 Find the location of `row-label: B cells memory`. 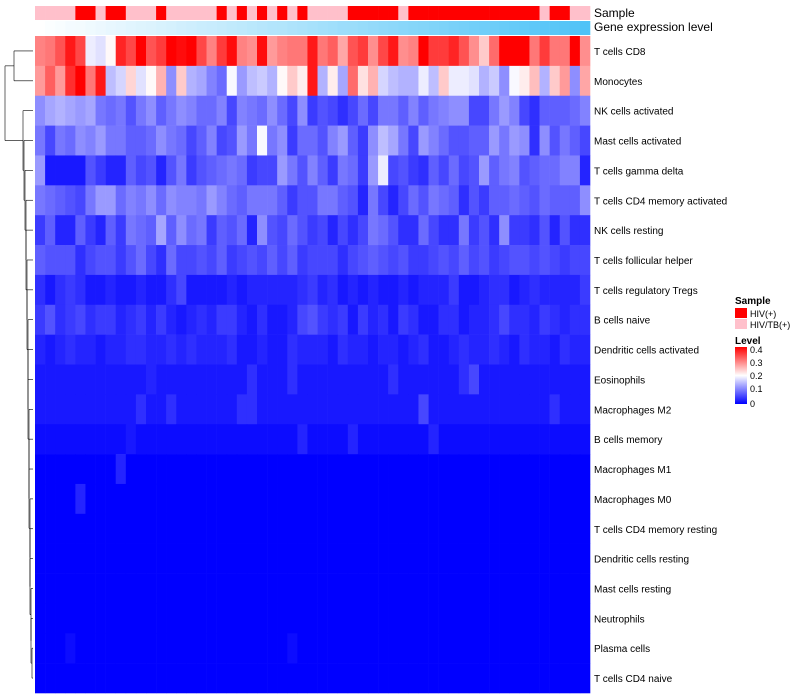

row-label: B cells memory is located at coordinates (628, 440).